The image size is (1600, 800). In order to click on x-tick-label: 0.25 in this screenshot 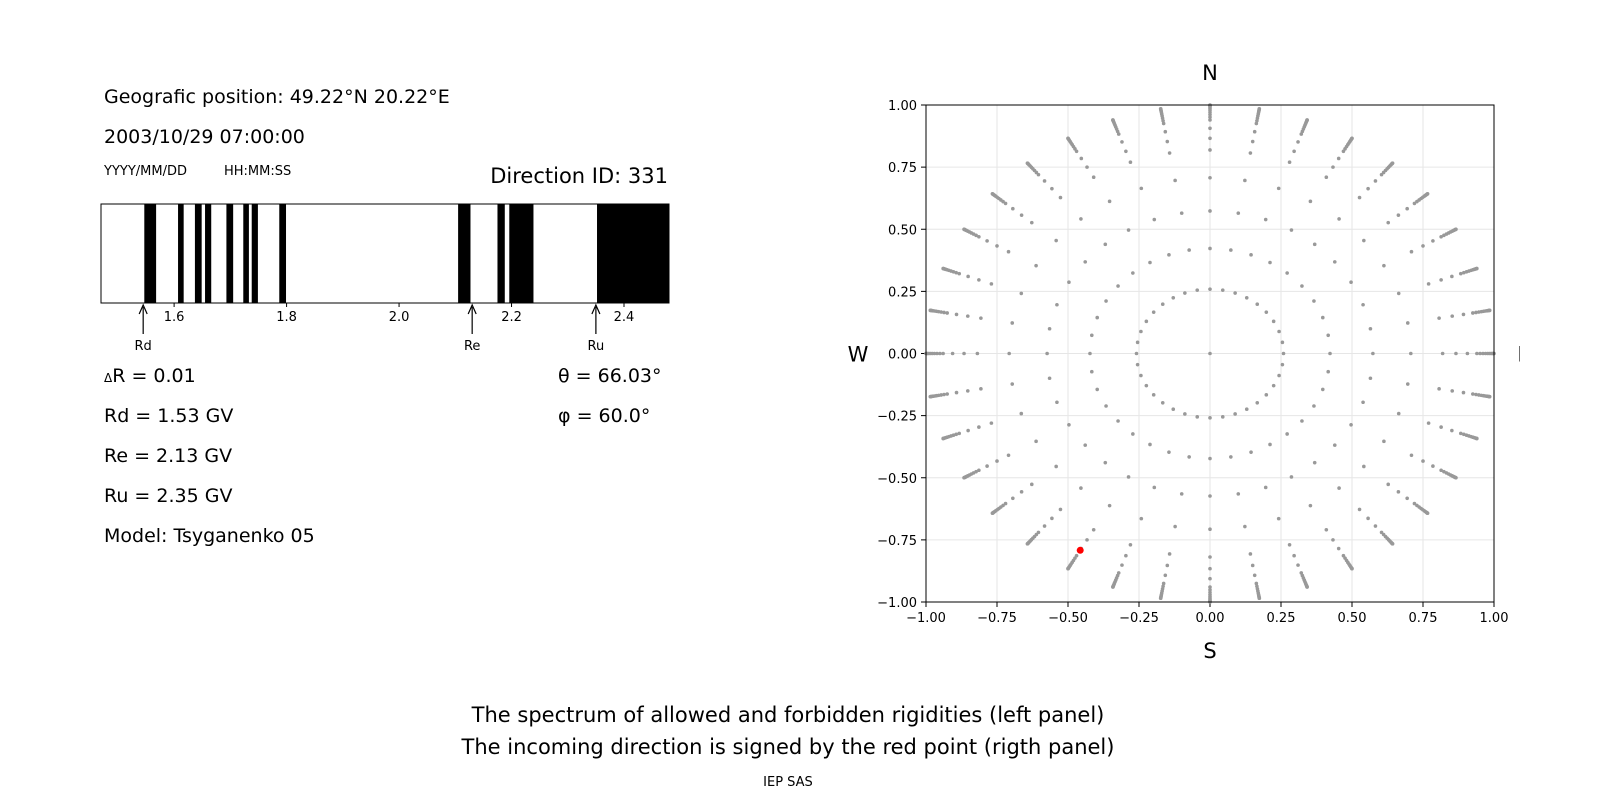, I will do `click(1281, 618)`.